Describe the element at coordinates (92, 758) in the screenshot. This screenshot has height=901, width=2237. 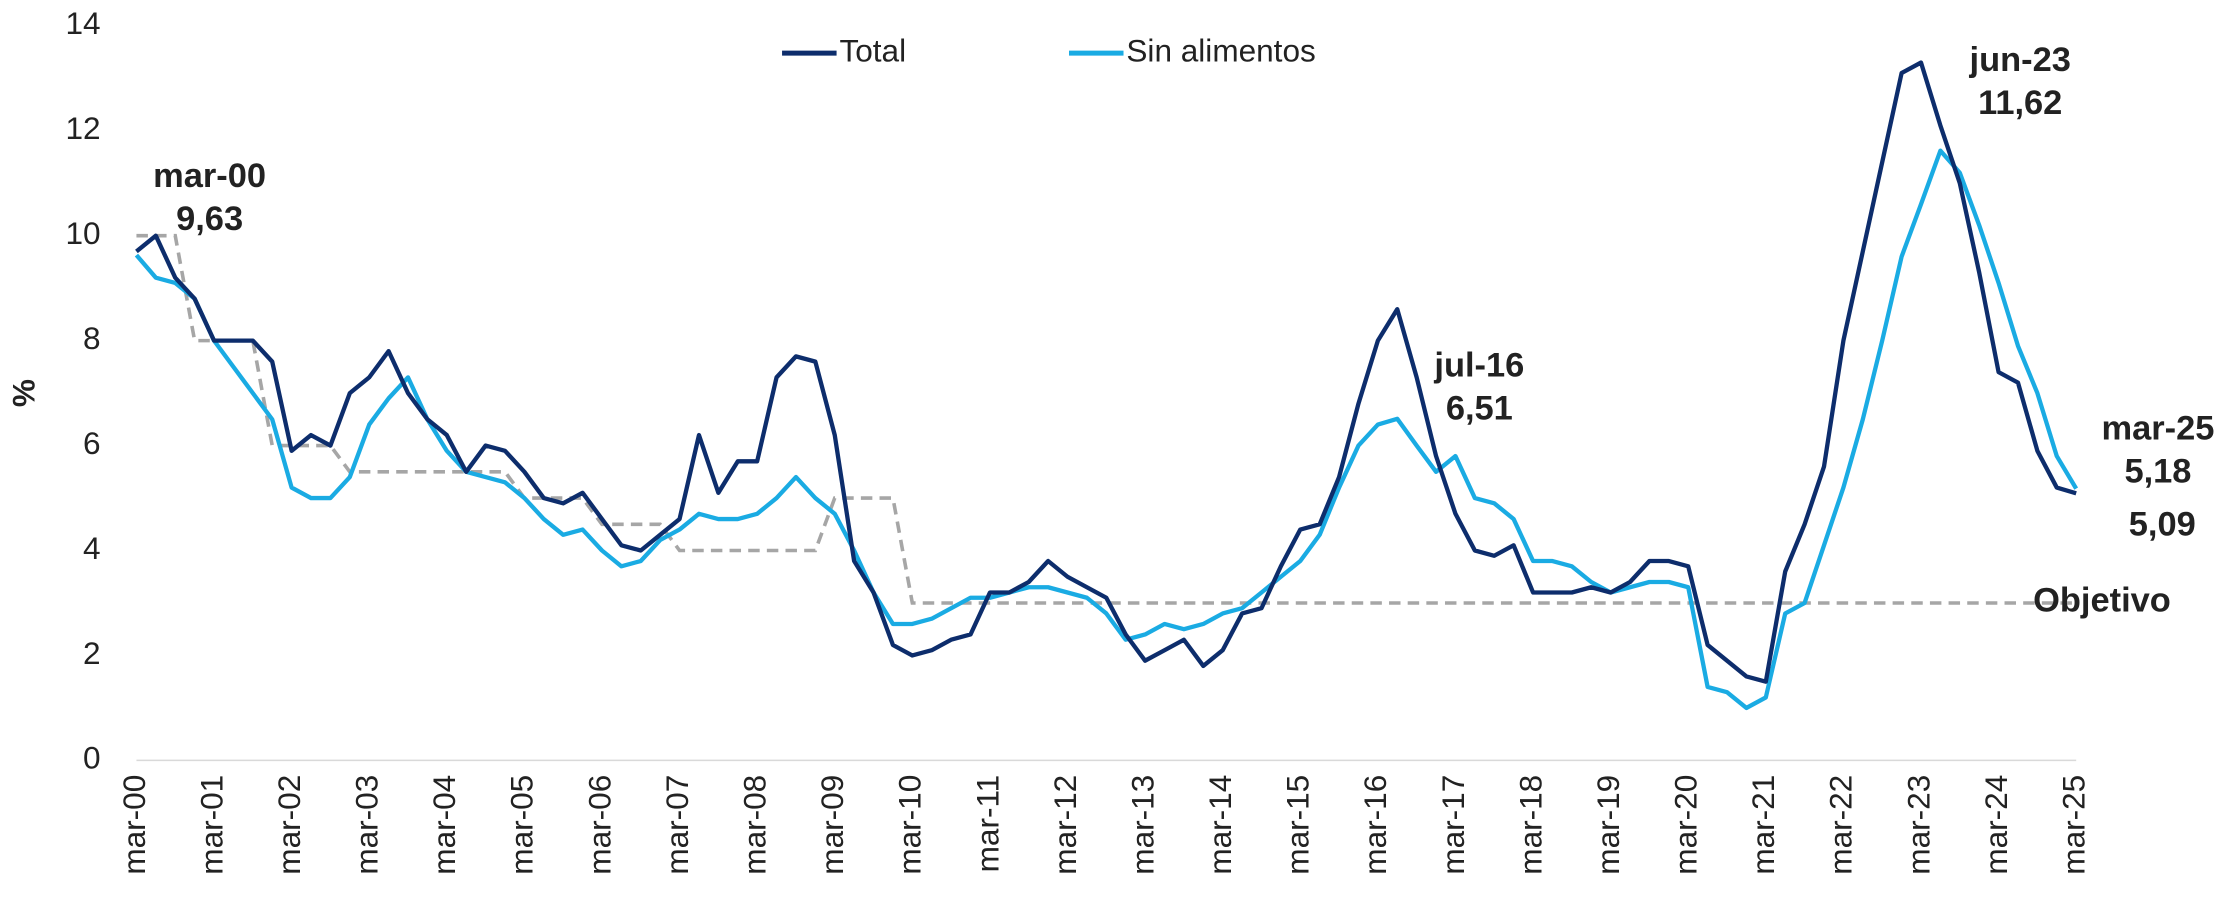
I see `y-tick-label: 0` at that location.